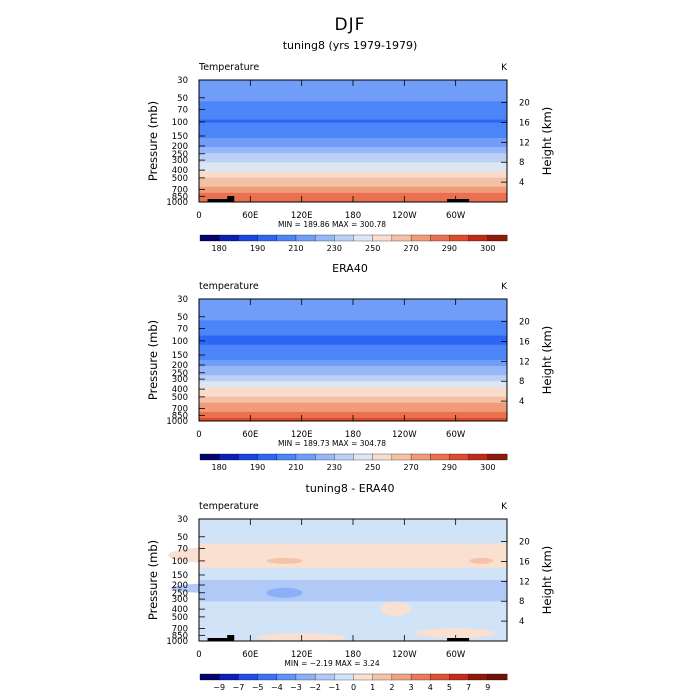  I want to click on x-tick-label: 180, so click(353, 655).